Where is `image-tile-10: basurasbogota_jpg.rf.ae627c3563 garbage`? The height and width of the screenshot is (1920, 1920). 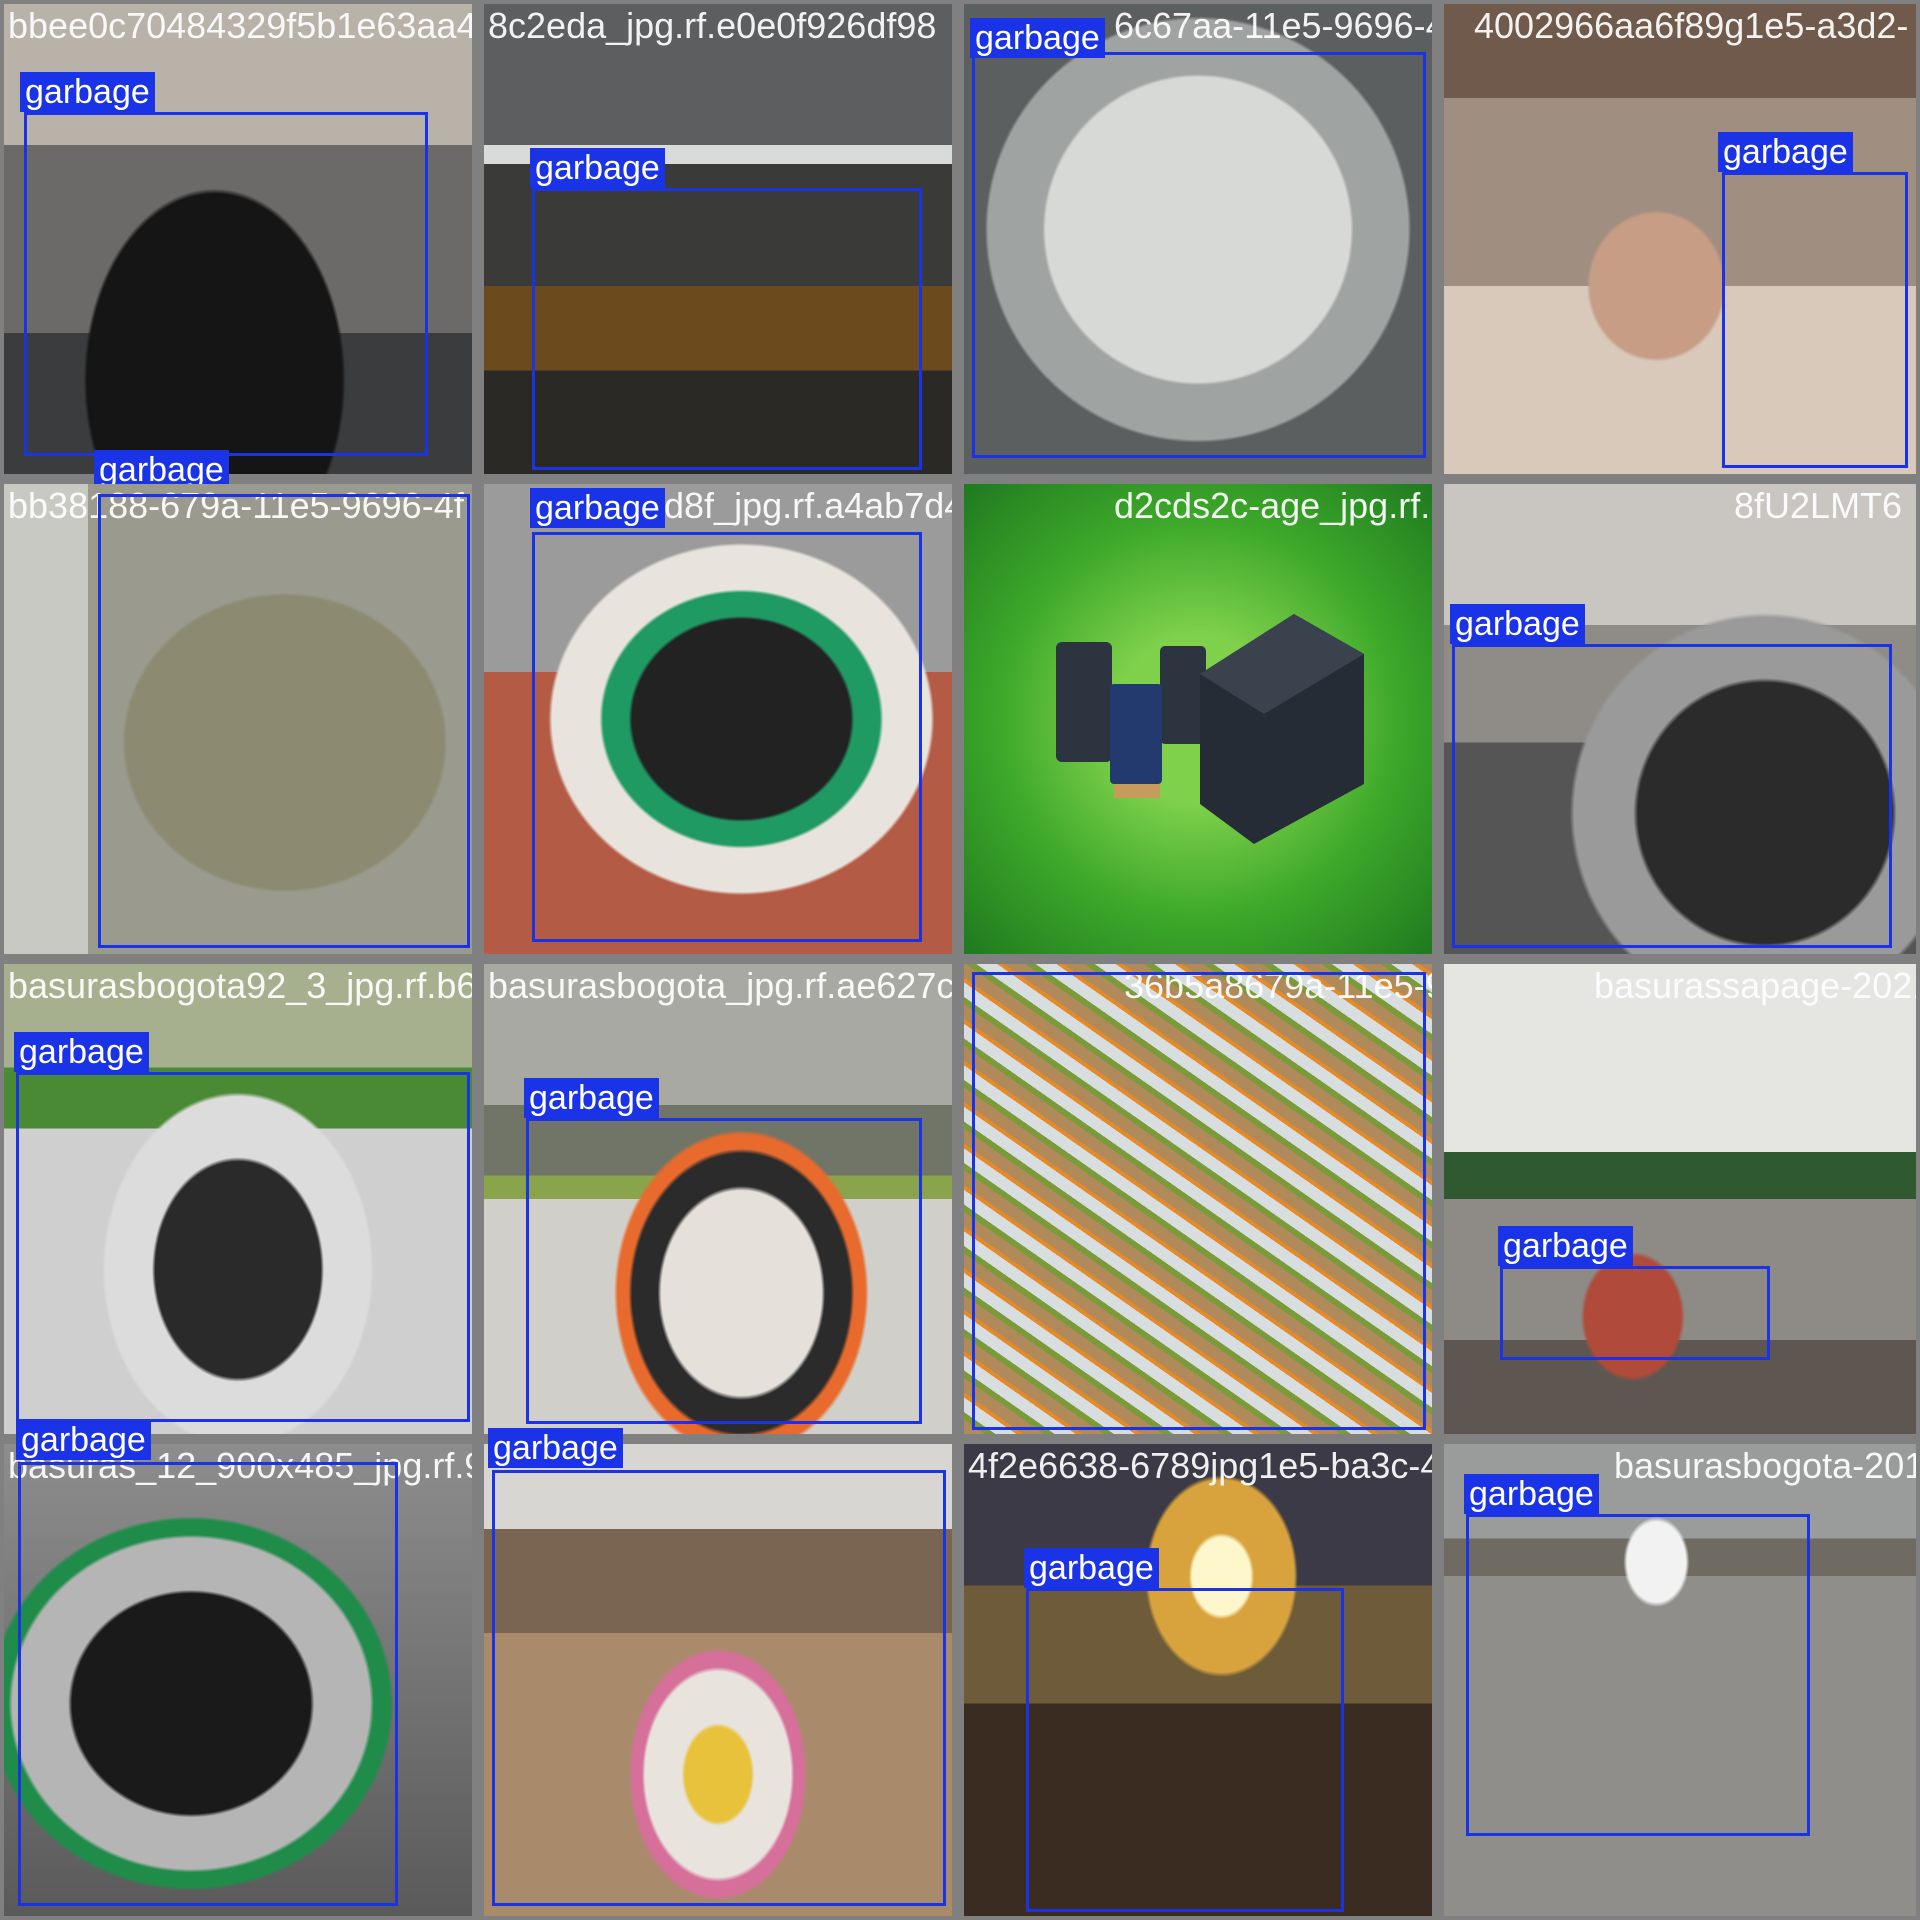 image-tile-10: basurasbogota_jpg.rf.ae627c3563 garbage is located at coordinates (718, 1199).